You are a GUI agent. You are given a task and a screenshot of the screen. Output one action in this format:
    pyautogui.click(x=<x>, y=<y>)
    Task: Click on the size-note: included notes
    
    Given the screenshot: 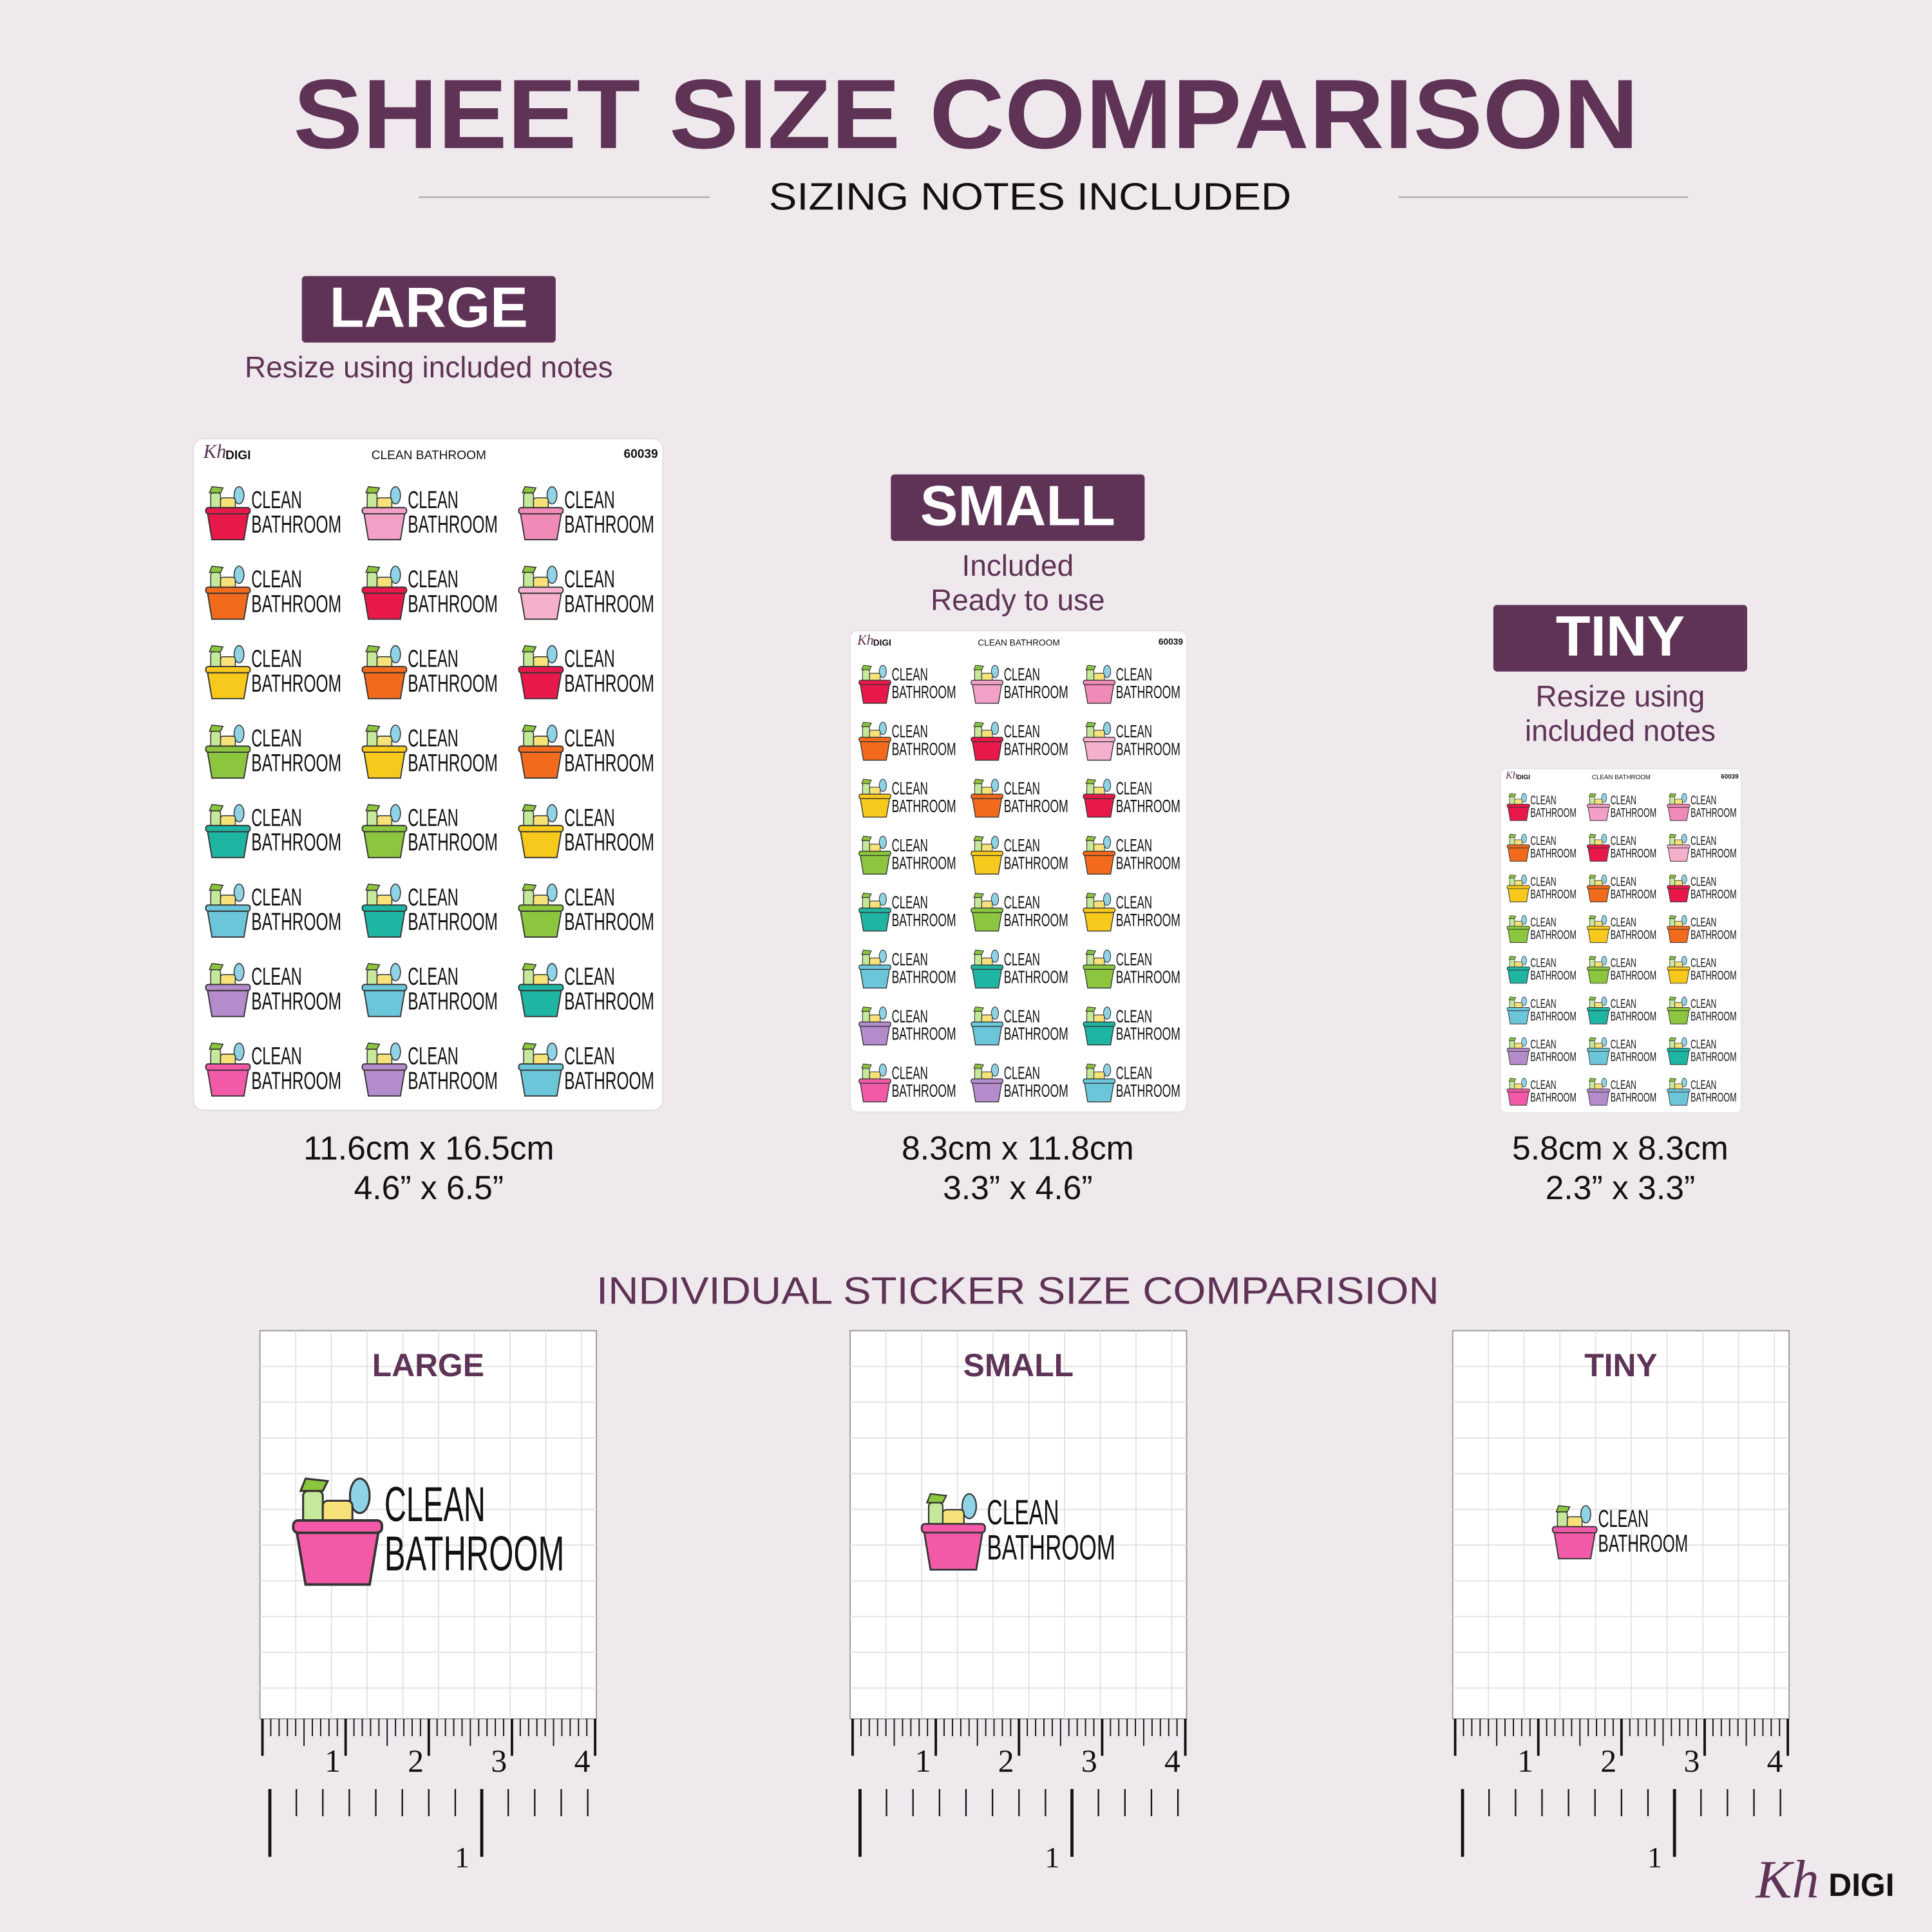 What is the action you would take?
    pyautogui.click(x=1620, y=731)
    